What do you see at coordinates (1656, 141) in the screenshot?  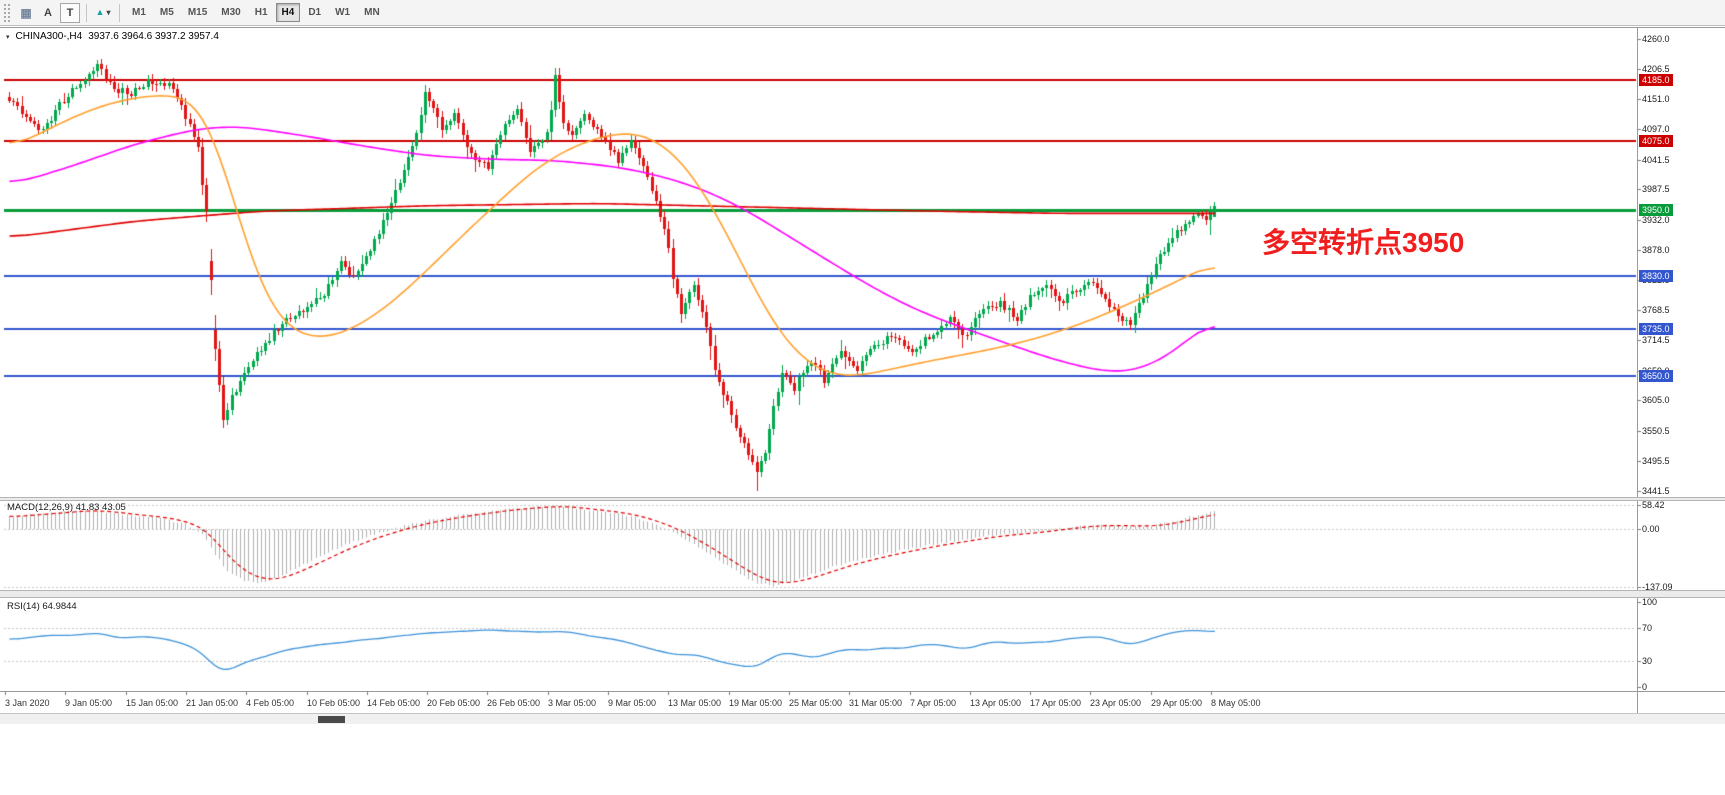 I see `price-level-badge: 4075.0` at bounding box center [1656, 141].